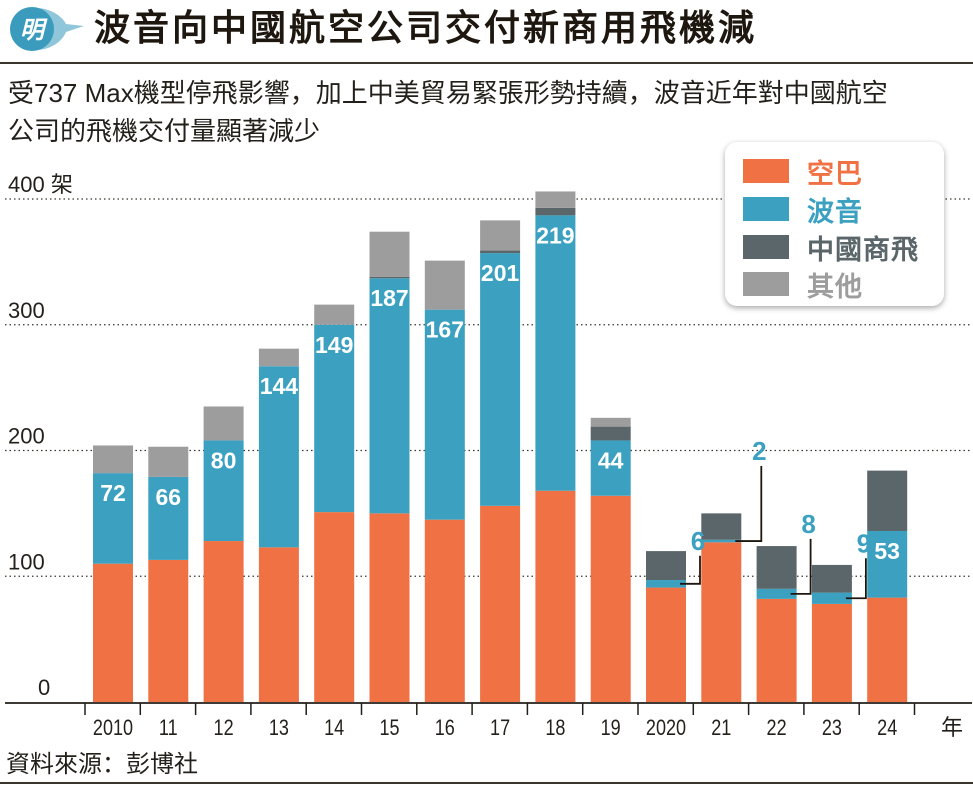 This screenshot has height=786, width=973. What do you see at coordinates (803, 210) in the screenshot?
I see `legend-item-boeing: 波音` at bounding box center [803, 210].